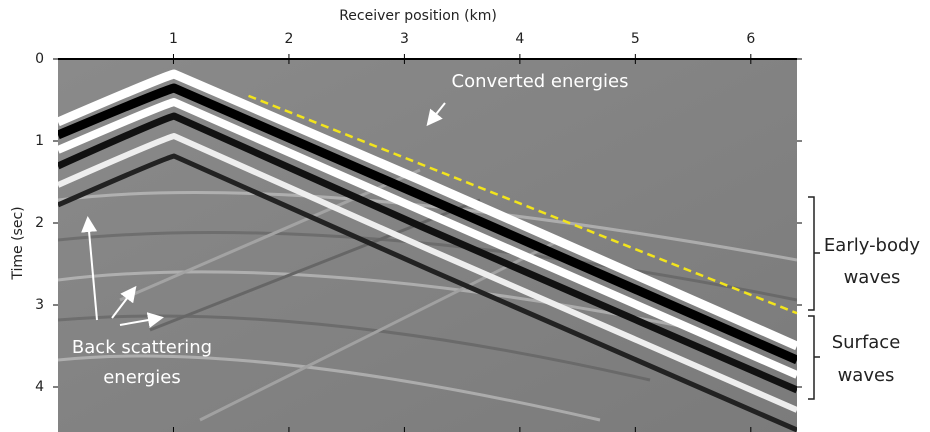 The image size is (930, 432). What do you see at coordinates (872, 245) in the screenshot?
I see `annotation: Early-body` at bounding box center [872, 245].